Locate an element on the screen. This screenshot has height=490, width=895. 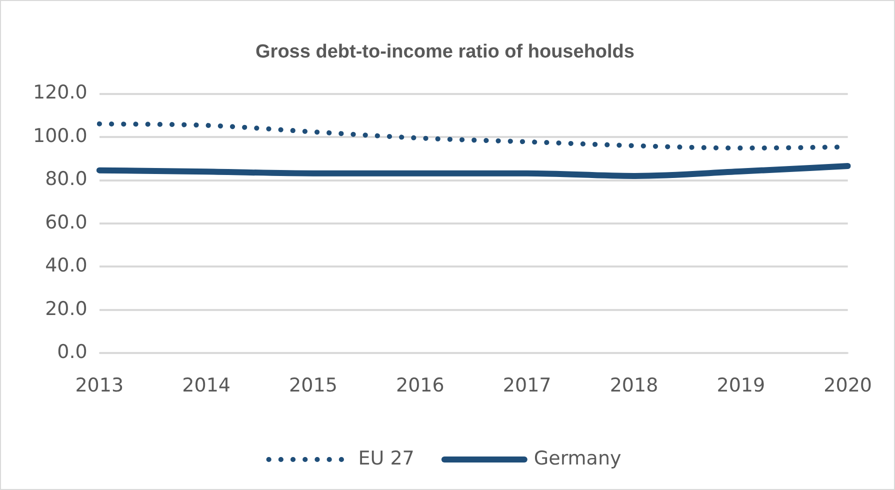
y-tick-label: 0.0 is located at coordinates (72, 352).